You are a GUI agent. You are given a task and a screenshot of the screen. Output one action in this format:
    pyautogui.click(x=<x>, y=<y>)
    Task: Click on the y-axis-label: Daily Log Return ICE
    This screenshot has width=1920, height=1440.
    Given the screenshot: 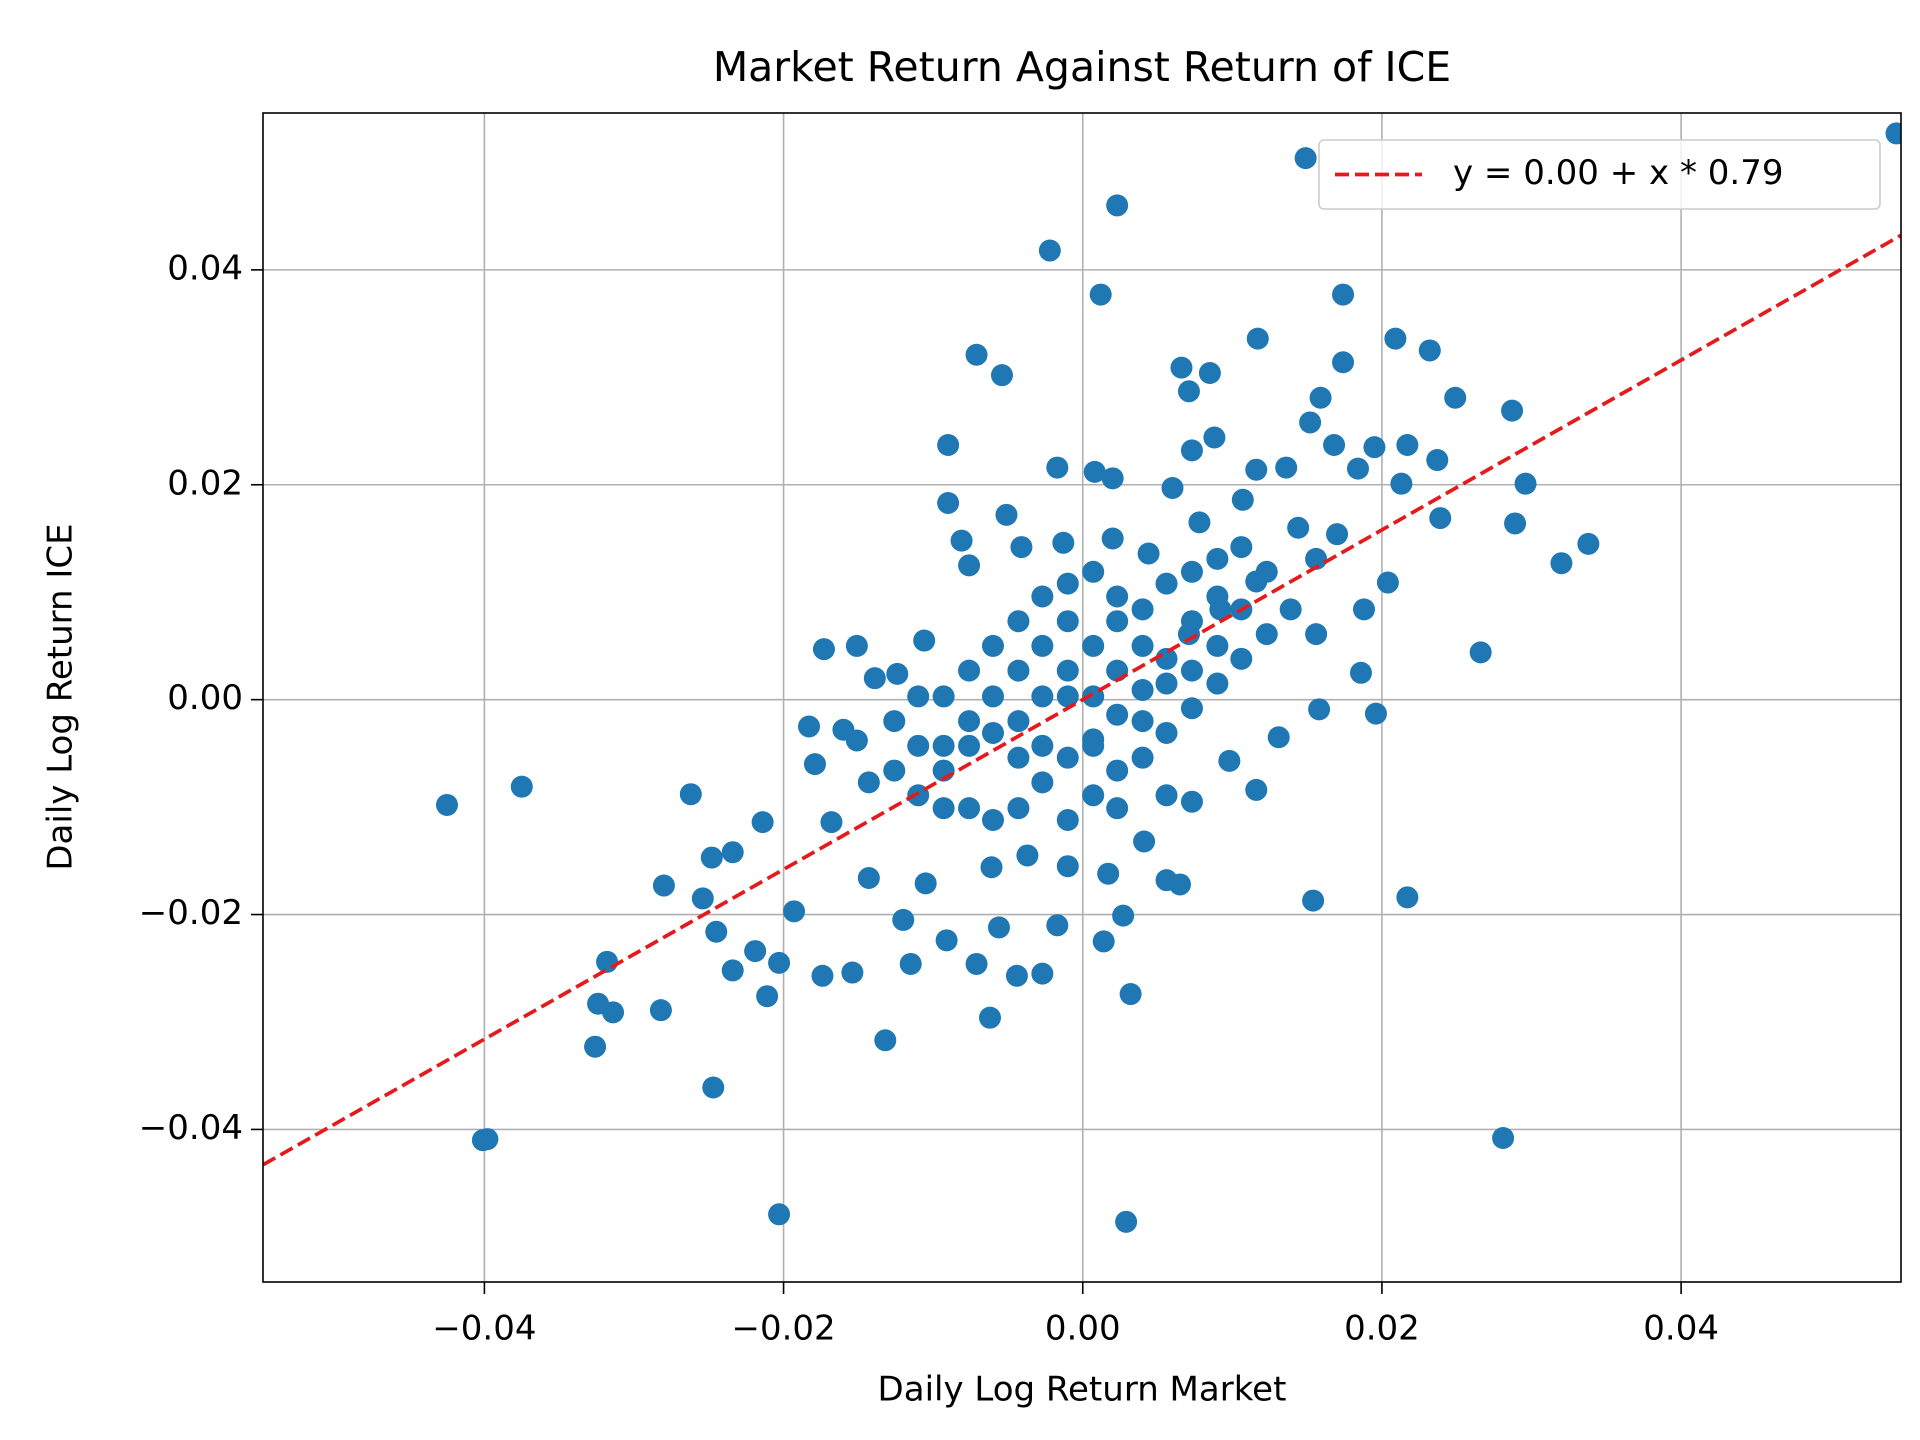 What is the action you would take?
    pyautogui.click(x=61, y=696)
    